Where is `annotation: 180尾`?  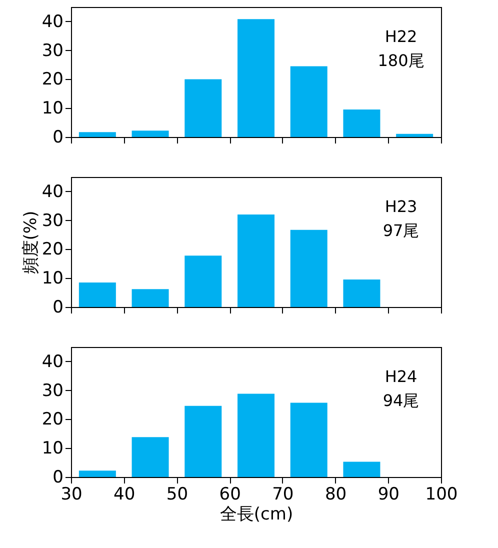
annotation: 180尾 is located at coordinates (401, 60).